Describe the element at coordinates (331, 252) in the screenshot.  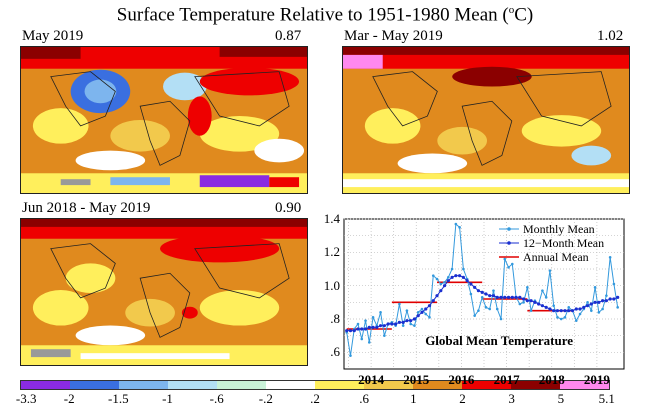
I see `y-tick-label: 1.2` at that location.